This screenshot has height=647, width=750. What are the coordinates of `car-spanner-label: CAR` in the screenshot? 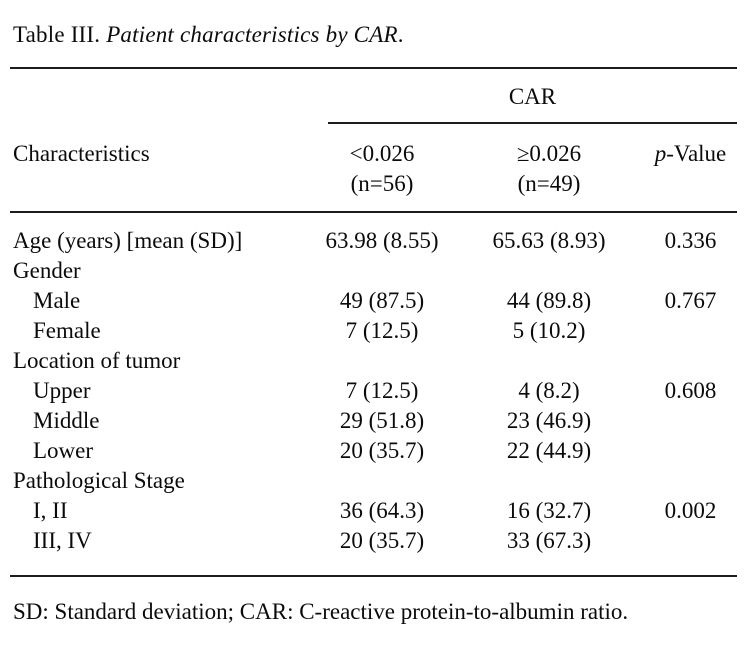 It's located at (532, 96).